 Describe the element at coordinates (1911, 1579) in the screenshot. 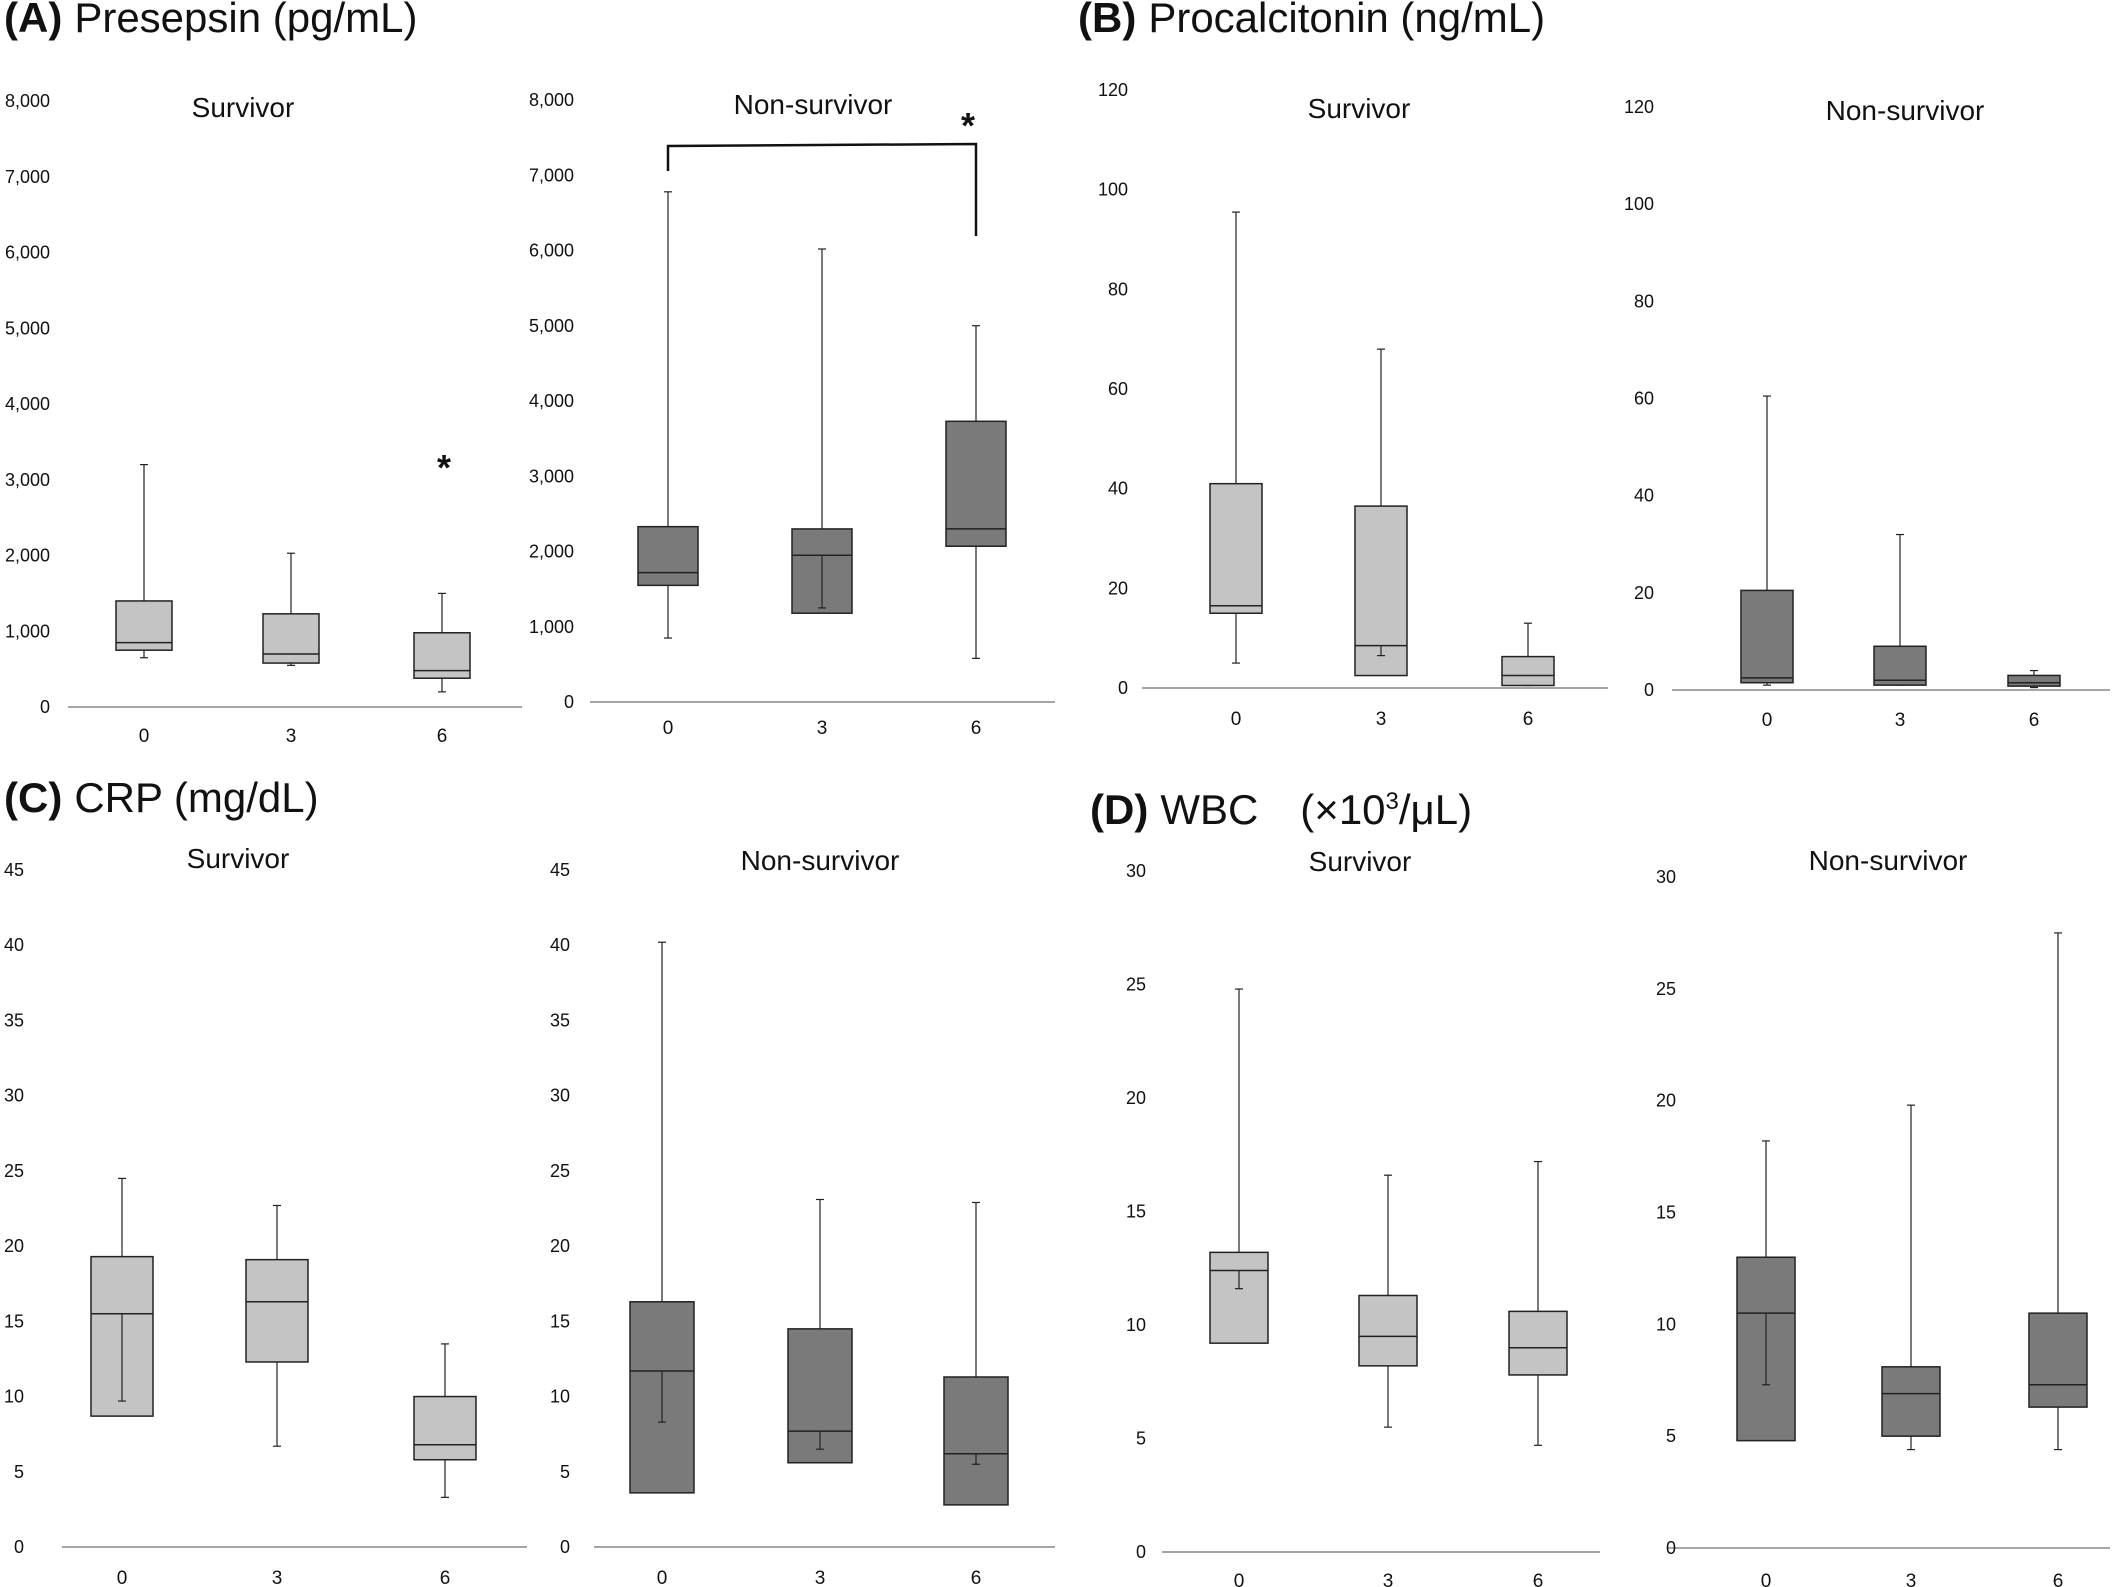

I see `chart-8-xtick-label: 3` at that location.